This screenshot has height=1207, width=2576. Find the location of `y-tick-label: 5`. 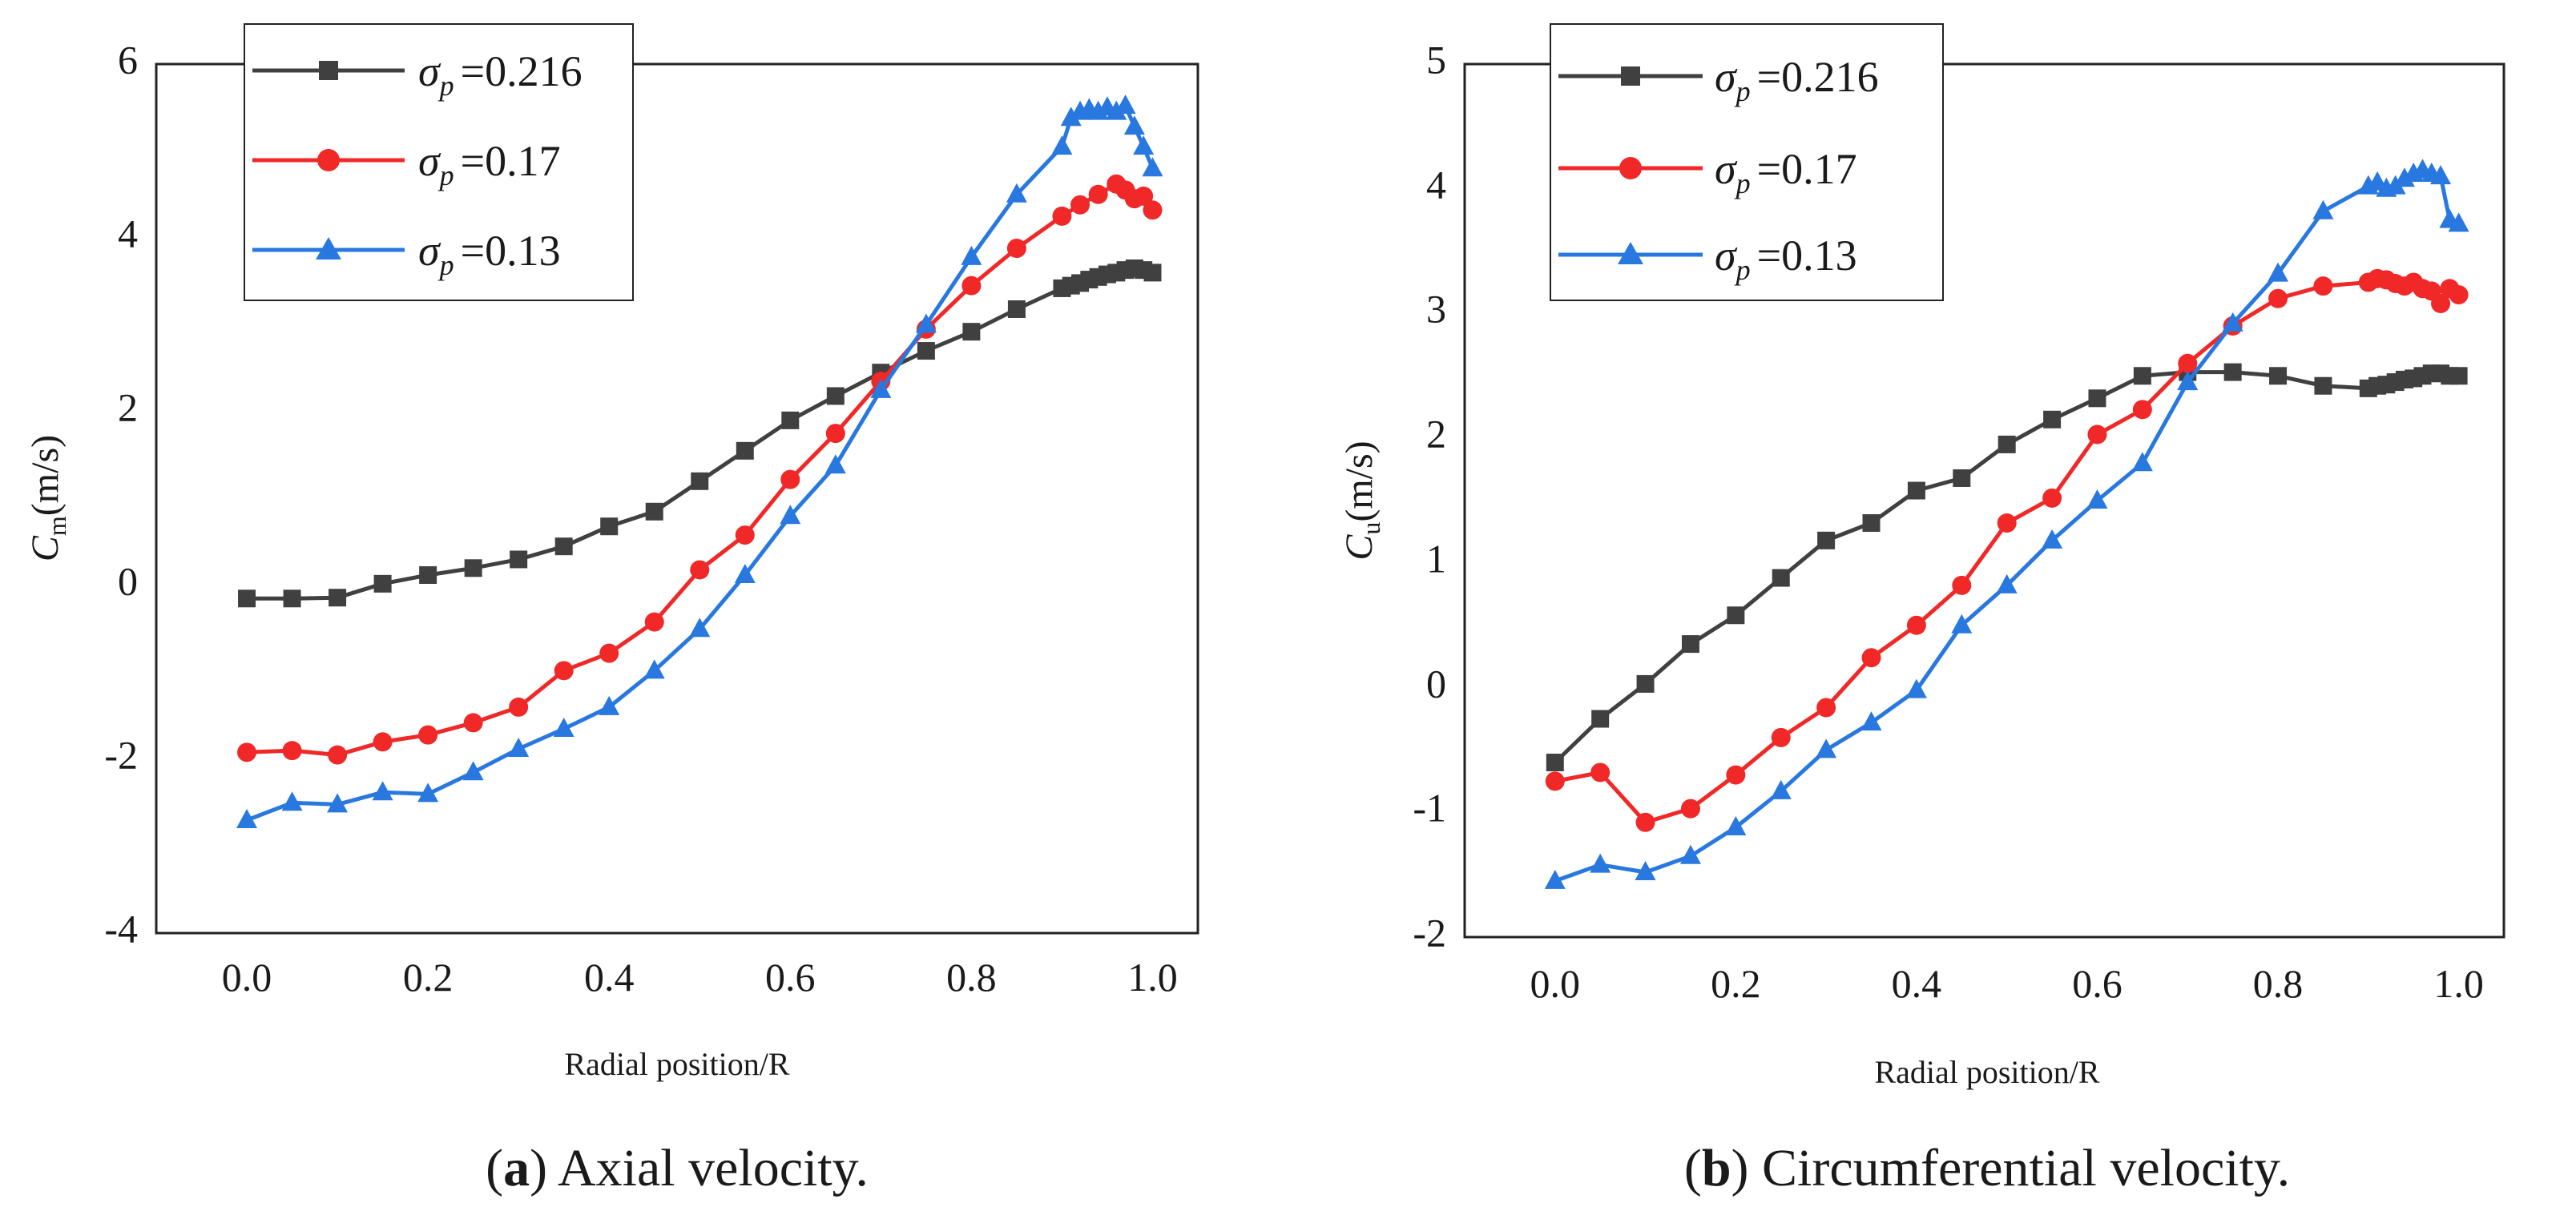

y-tick-label: 5 is located at coordinates (1436, 59).